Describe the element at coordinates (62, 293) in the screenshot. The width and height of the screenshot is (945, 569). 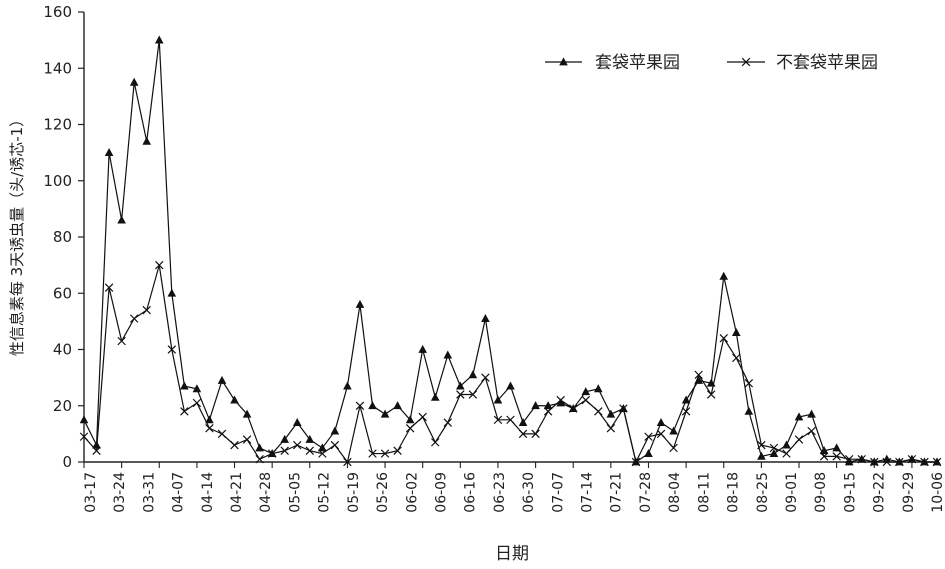
I see `y-tick-label: 60` at that location.